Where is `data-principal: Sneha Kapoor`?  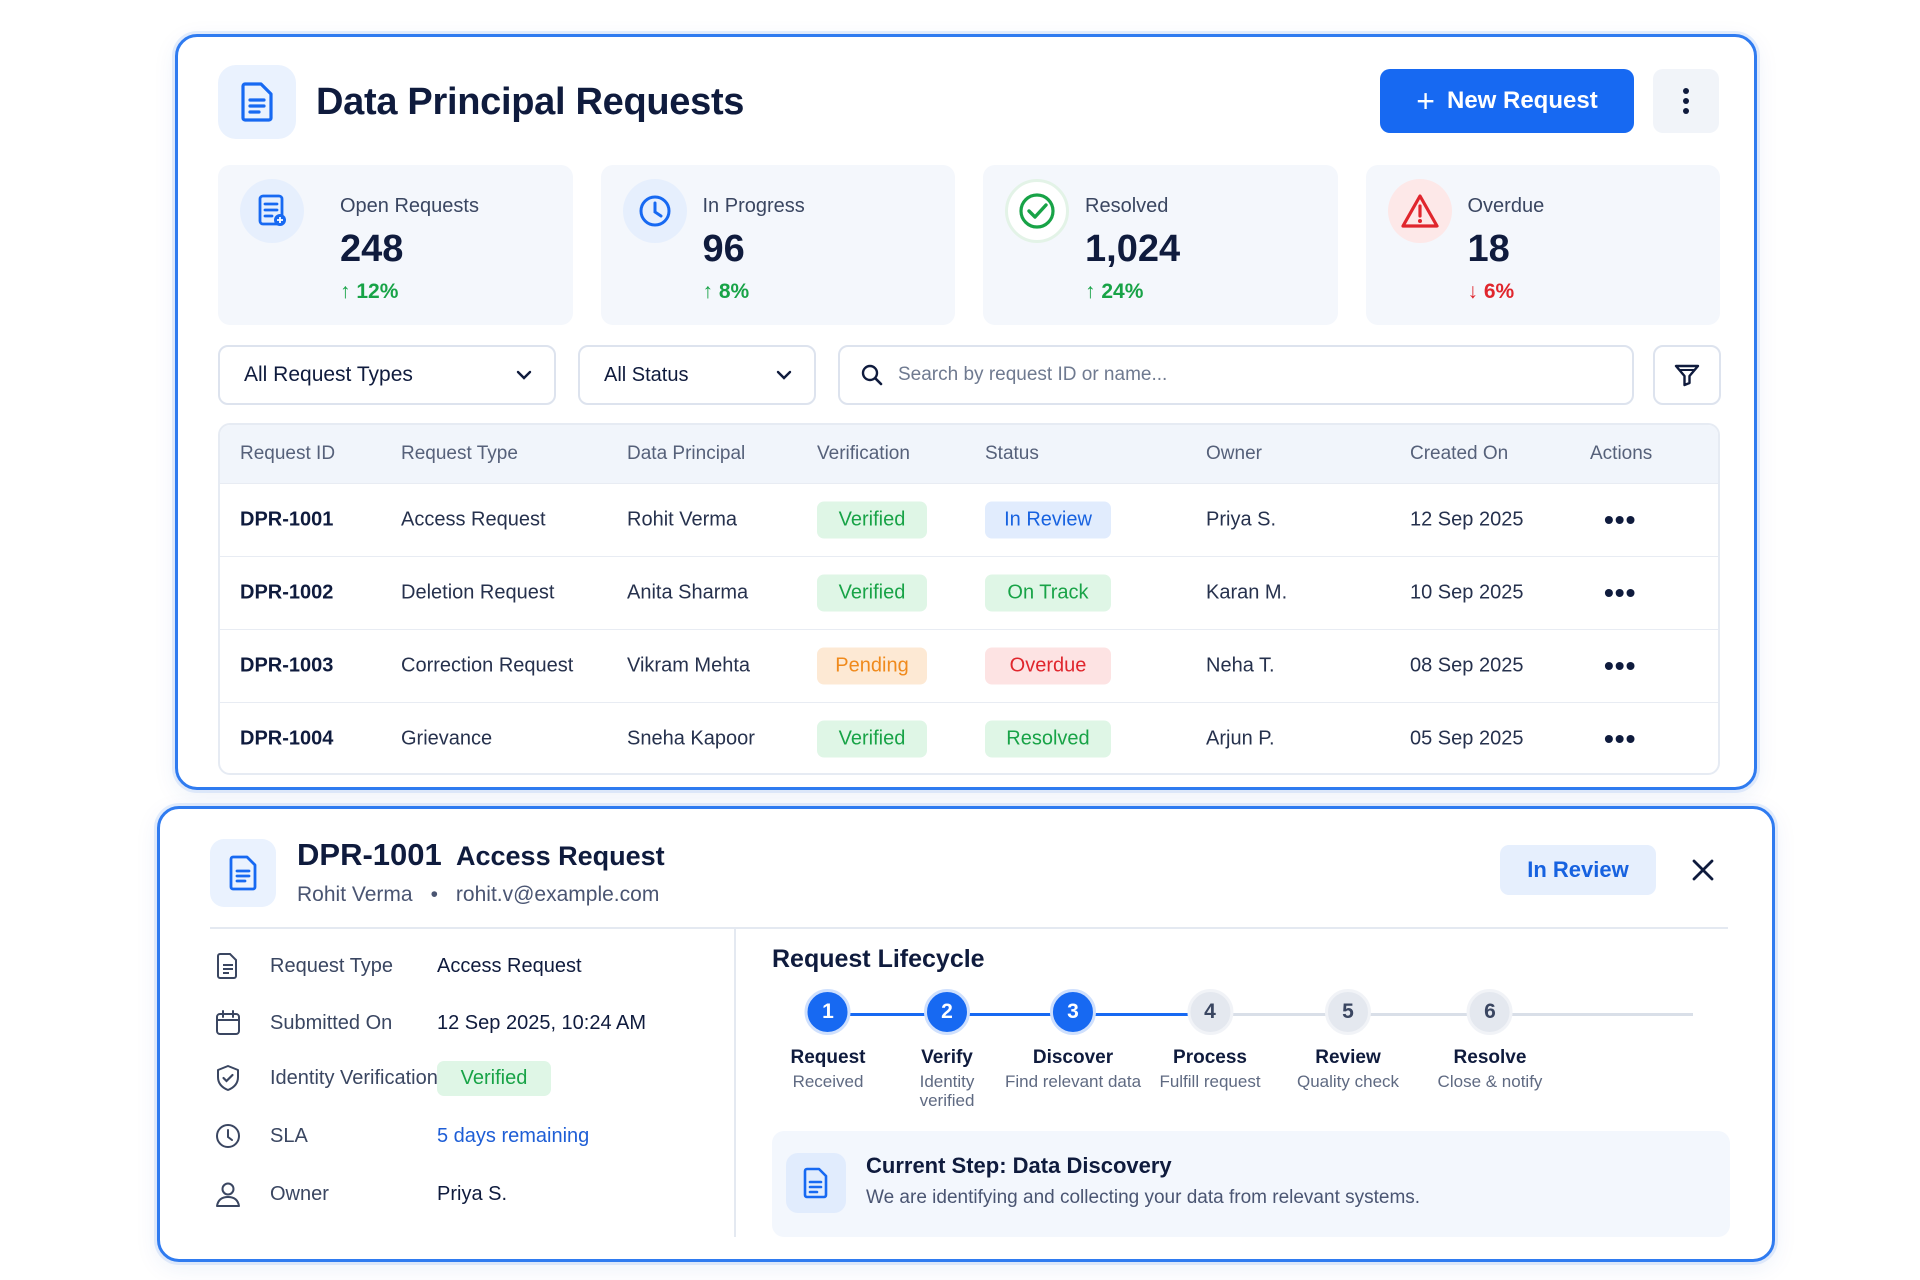 data-principal: Sneha Kapoor is located at coordinates (691, 738).